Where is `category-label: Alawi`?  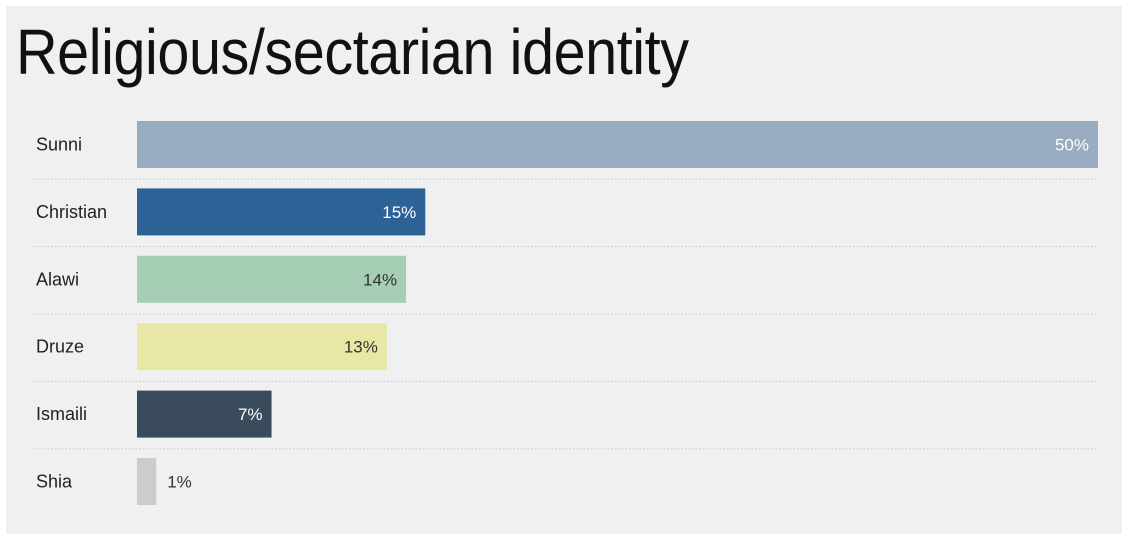 category-label: Alawi is located at coordinates (57, 279).